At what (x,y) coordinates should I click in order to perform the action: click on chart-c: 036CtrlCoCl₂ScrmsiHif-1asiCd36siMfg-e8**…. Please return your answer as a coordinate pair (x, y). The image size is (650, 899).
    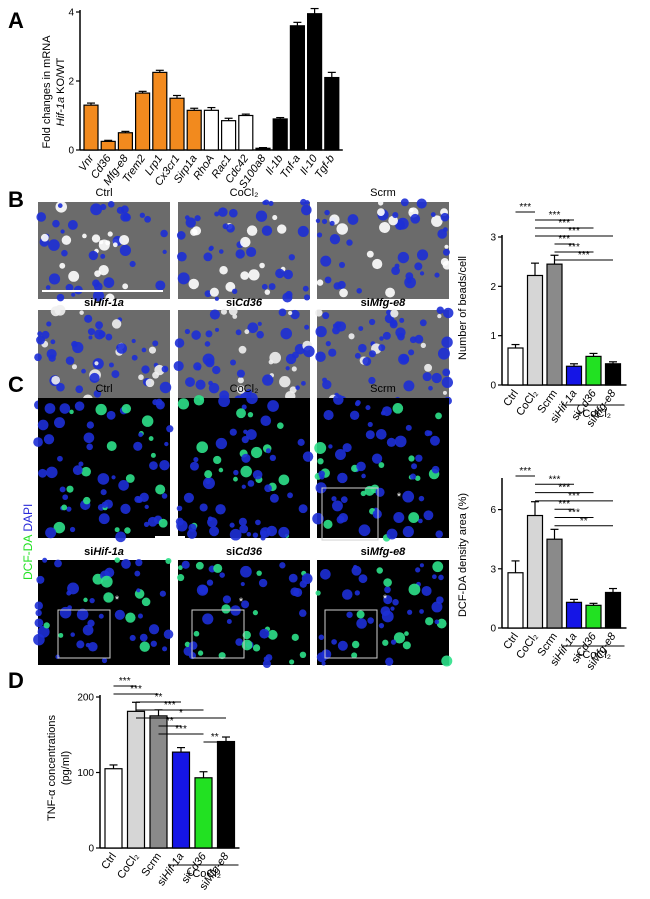
    Looking at the image, I should click on (558, 569).